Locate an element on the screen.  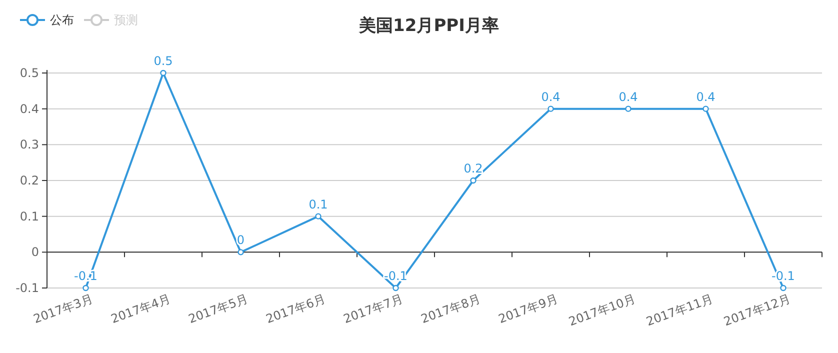
y-tick-label: 0.1 is located at coordinates (29, 216).